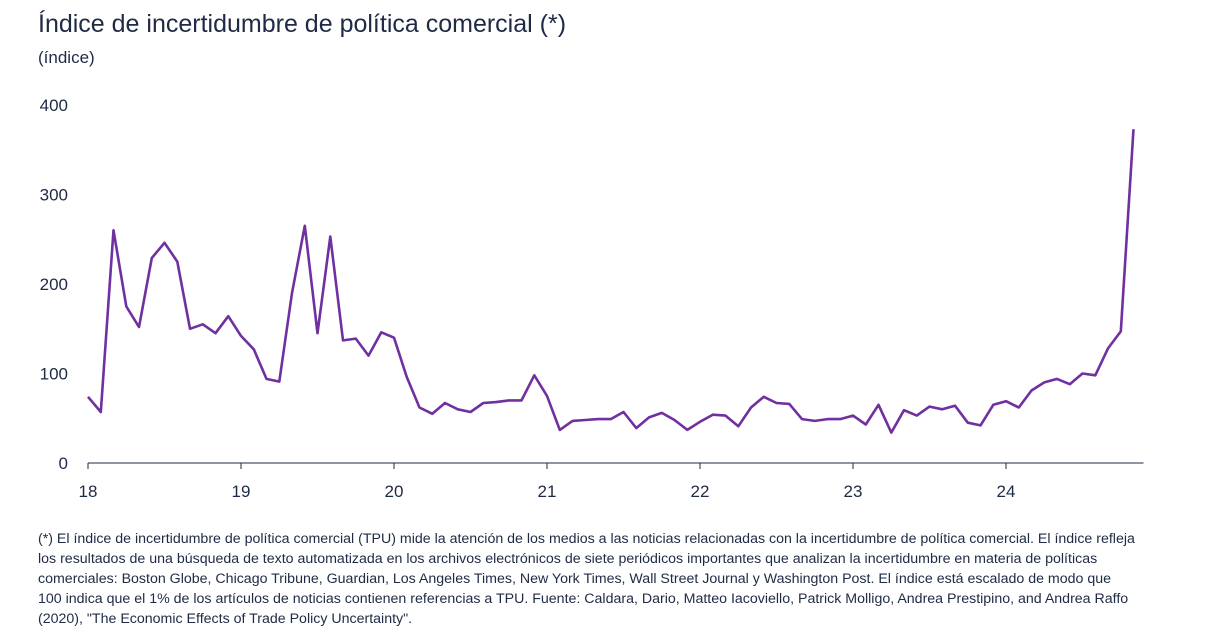 This screenshot has height=642, width=1209. I want to click on x-tick-label: 22, so click(700, 491).